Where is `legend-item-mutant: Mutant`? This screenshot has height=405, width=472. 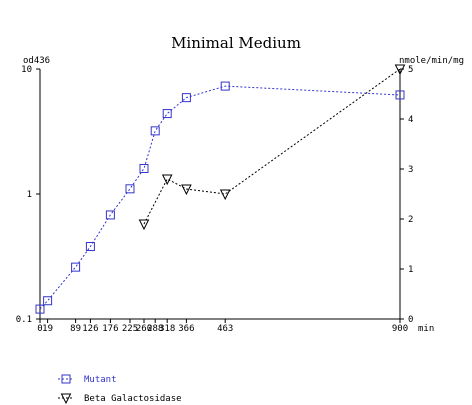 legend-item-mutant: Mutant is located at coordinates (87, 379).